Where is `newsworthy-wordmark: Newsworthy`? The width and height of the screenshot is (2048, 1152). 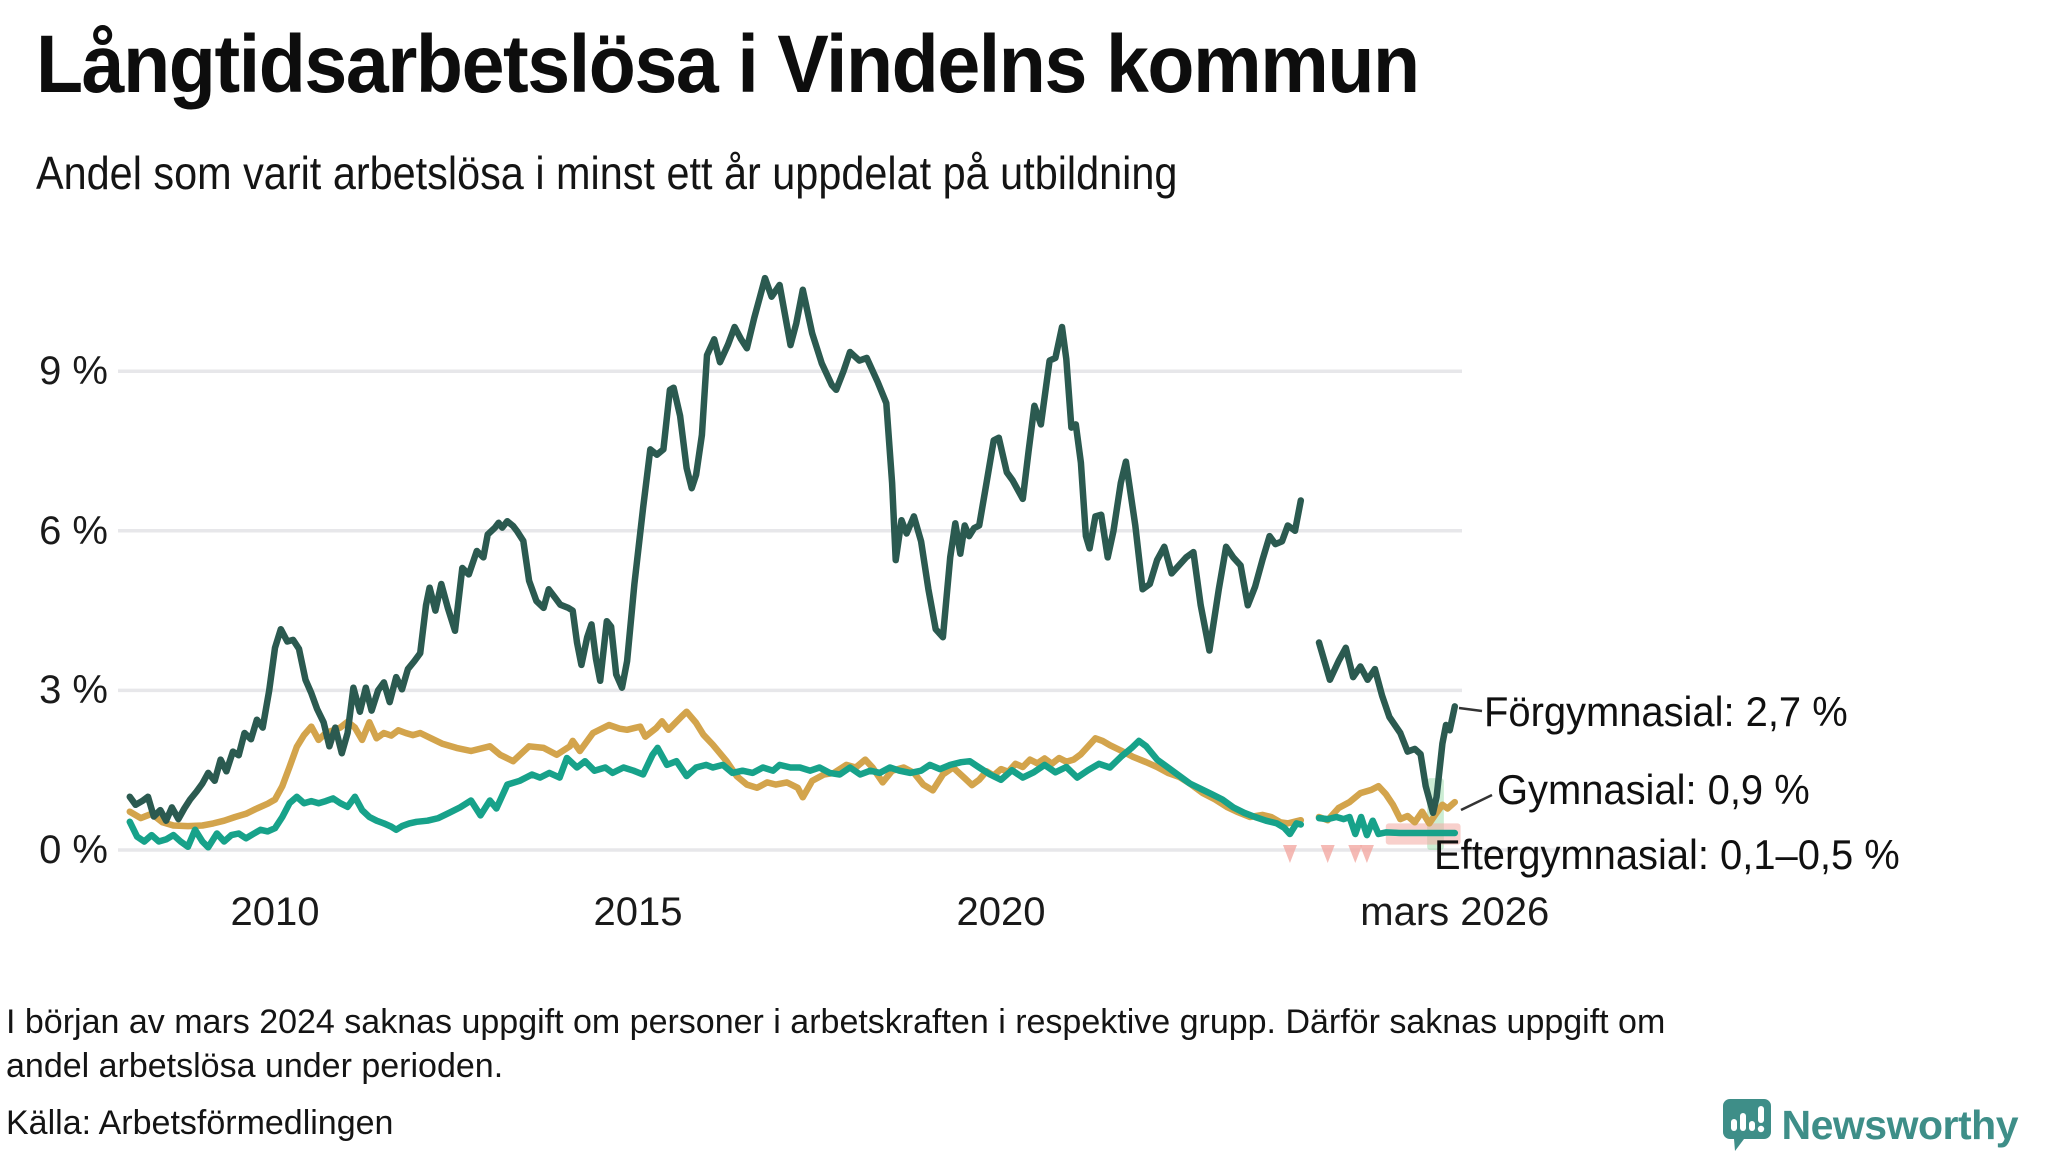
newsworthy-wordmark: Newsworthy is located at coordinates (1900, 1124).